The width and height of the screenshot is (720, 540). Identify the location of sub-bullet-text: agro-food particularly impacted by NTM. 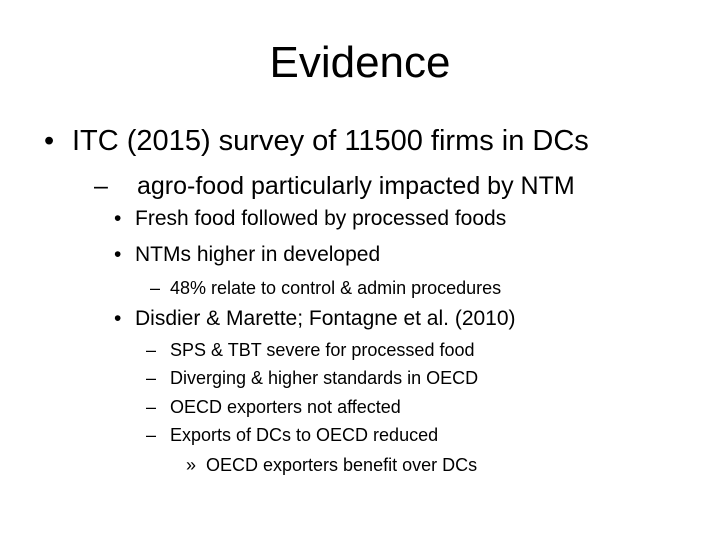
(356, 186).